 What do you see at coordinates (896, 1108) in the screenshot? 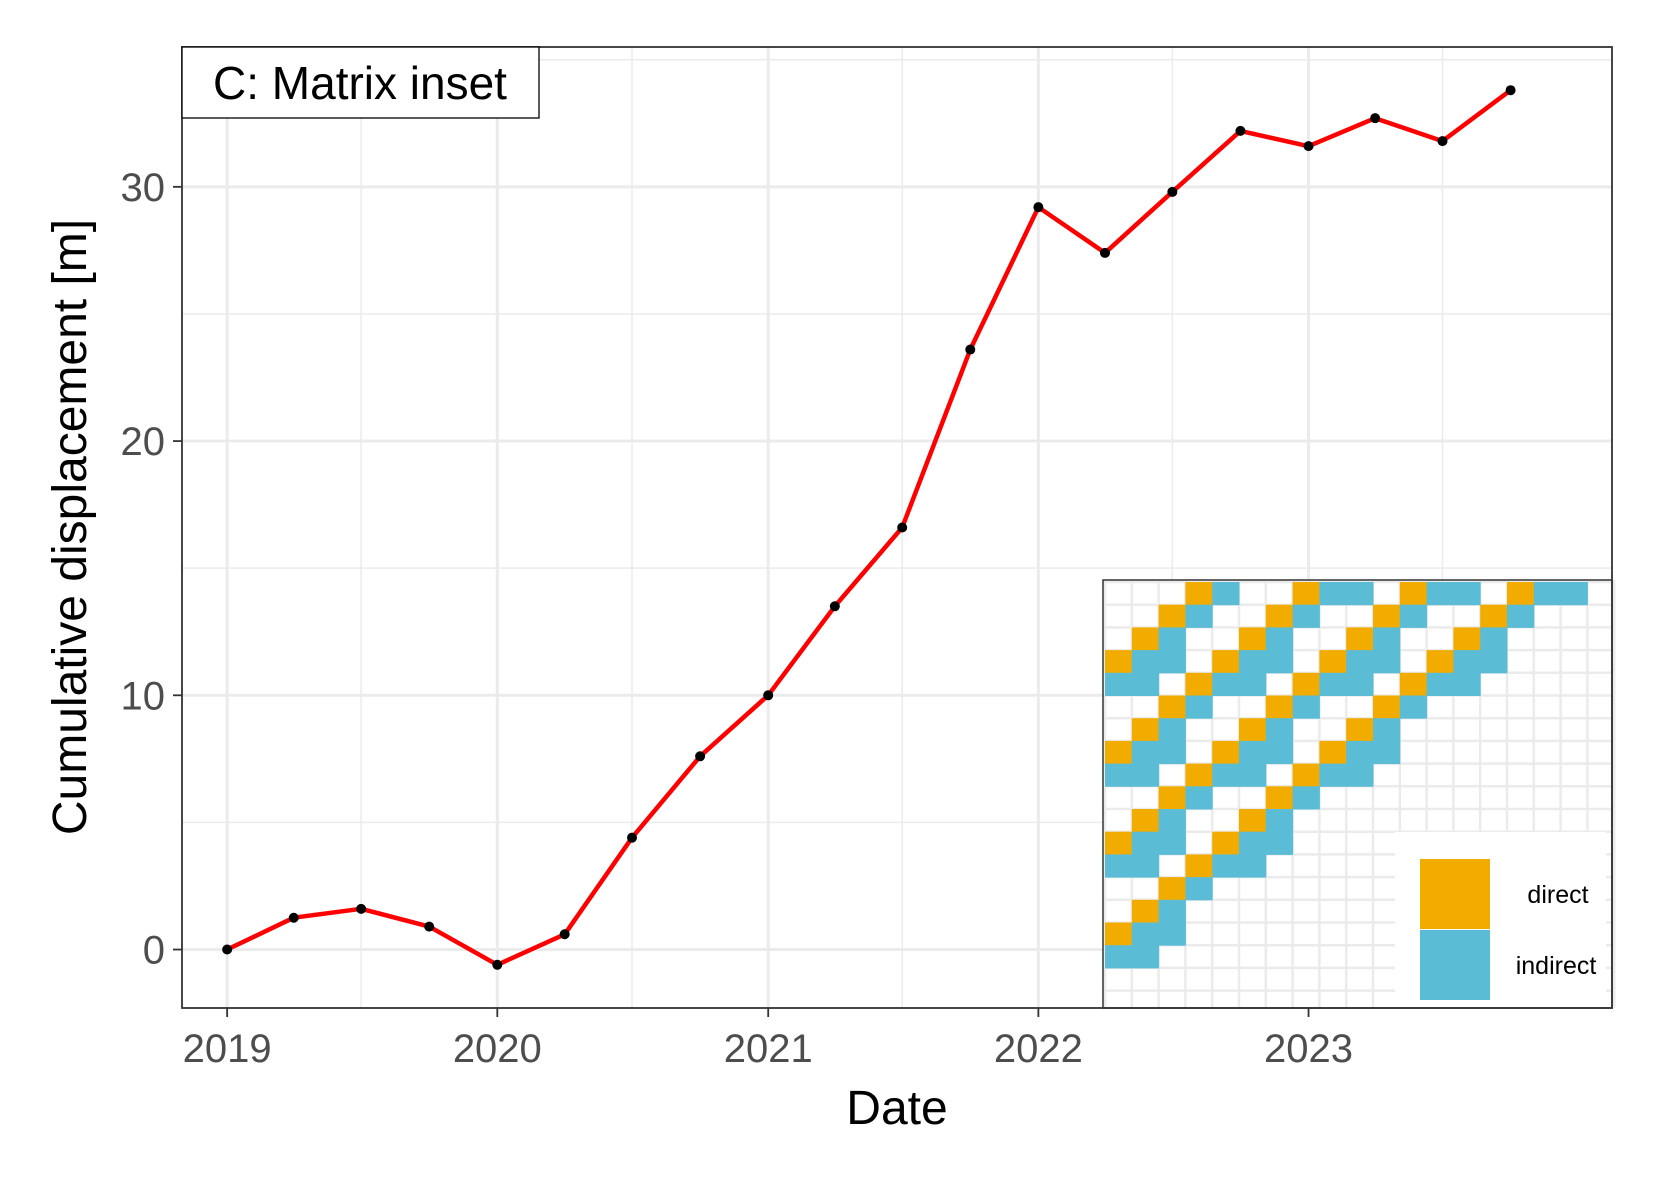
I see `x-axis-title: Date` at bounding box center [896, 1108].